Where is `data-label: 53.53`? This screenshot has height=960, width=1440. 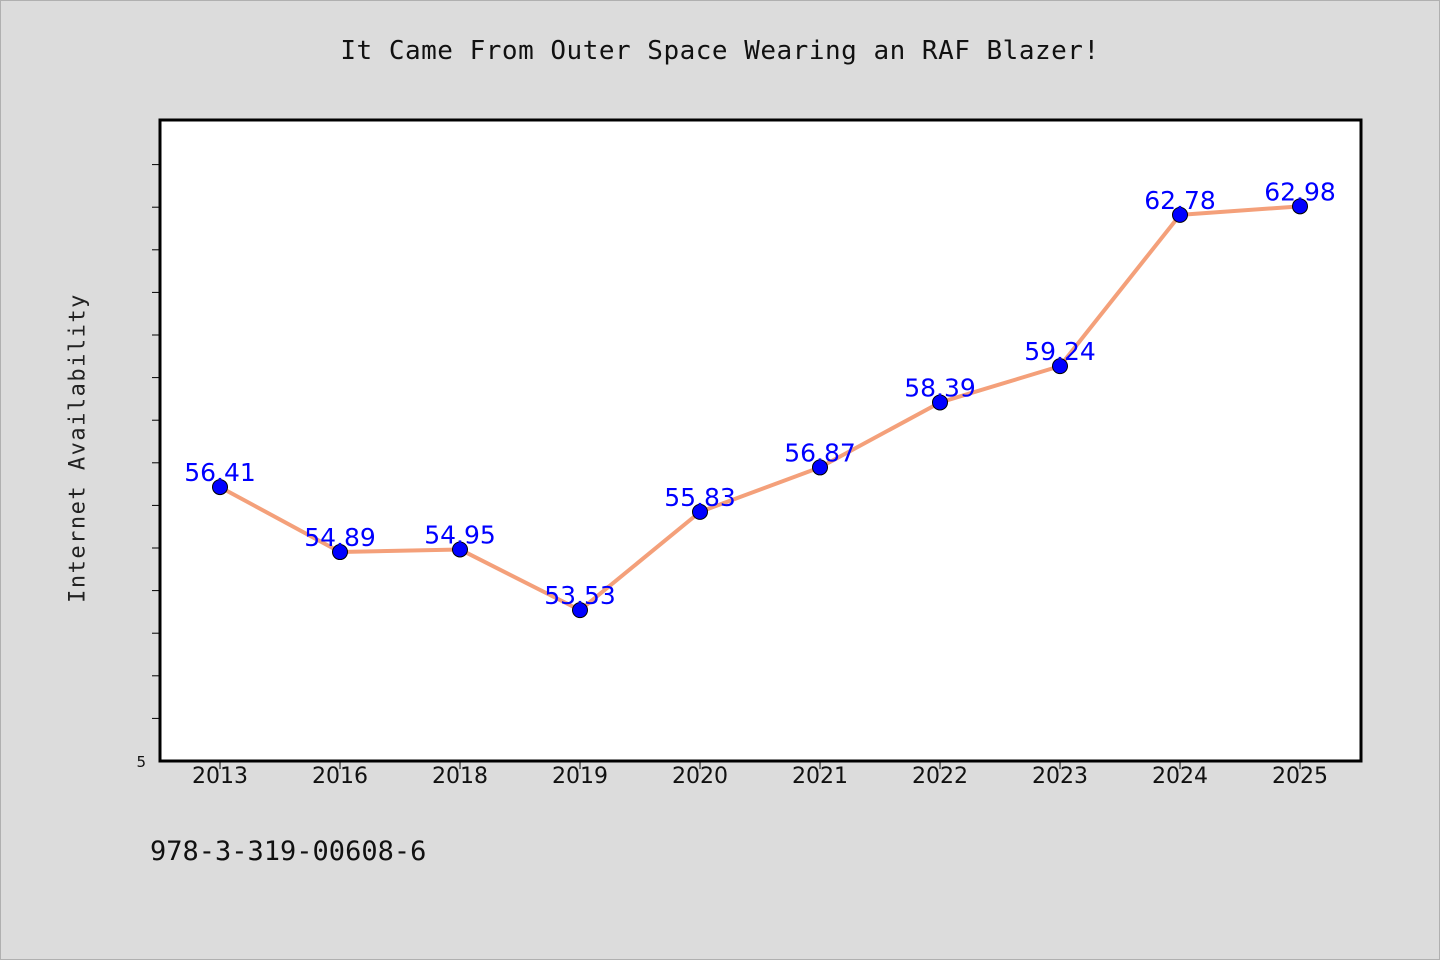 data-label: 53.53 is located at coordinates (580, 595).